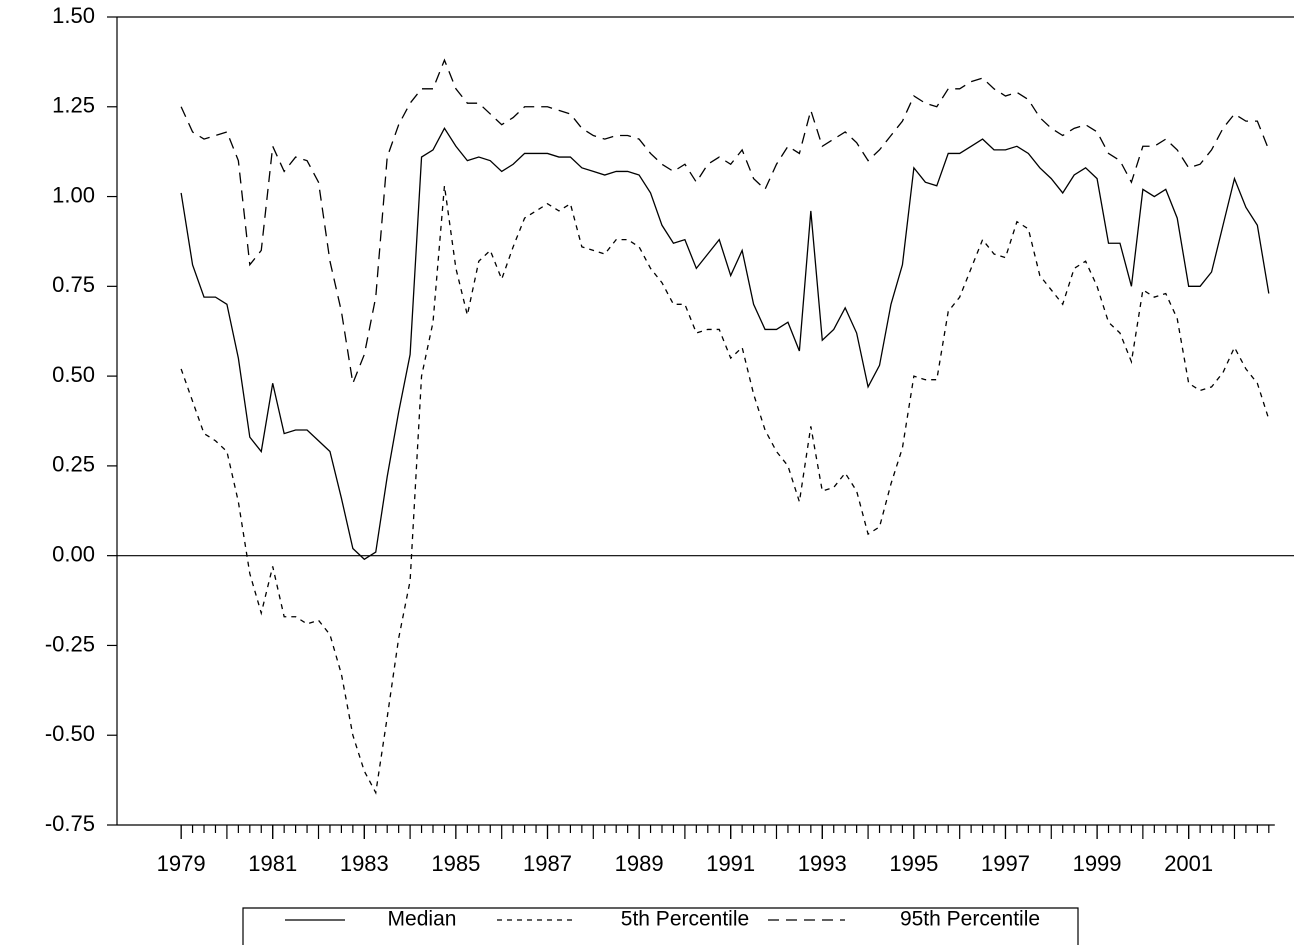 The width and height of the screenshot is (1294, 945). I want to click on x-tick-label: 1985, so click(455, 863).